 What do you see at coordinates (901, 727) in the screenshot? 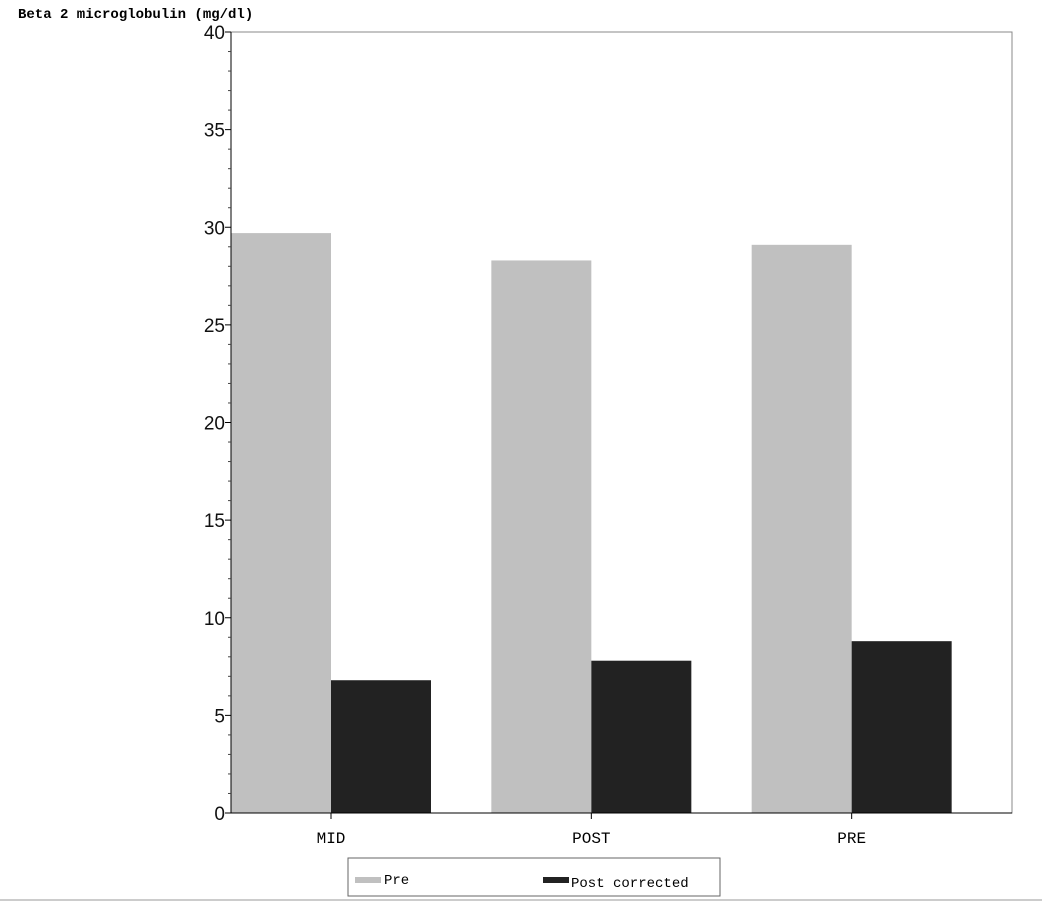
I see `bar-pre-post-corrected` at bounding box center [901, 727].